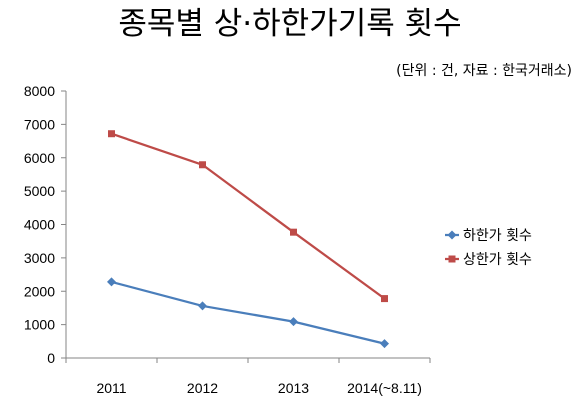 The image size is (580, 406). I want to click on x-tick-label: 2013, so click(293, 388).